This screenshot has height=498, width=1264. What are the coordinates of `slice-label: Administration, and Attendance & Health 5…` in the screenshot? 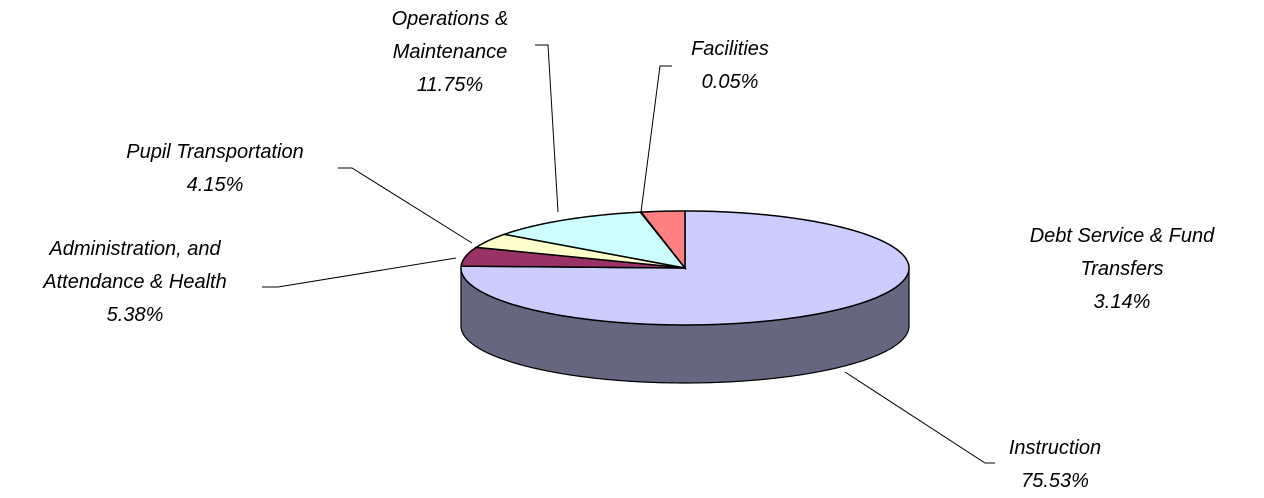 It's located at (135, 282).